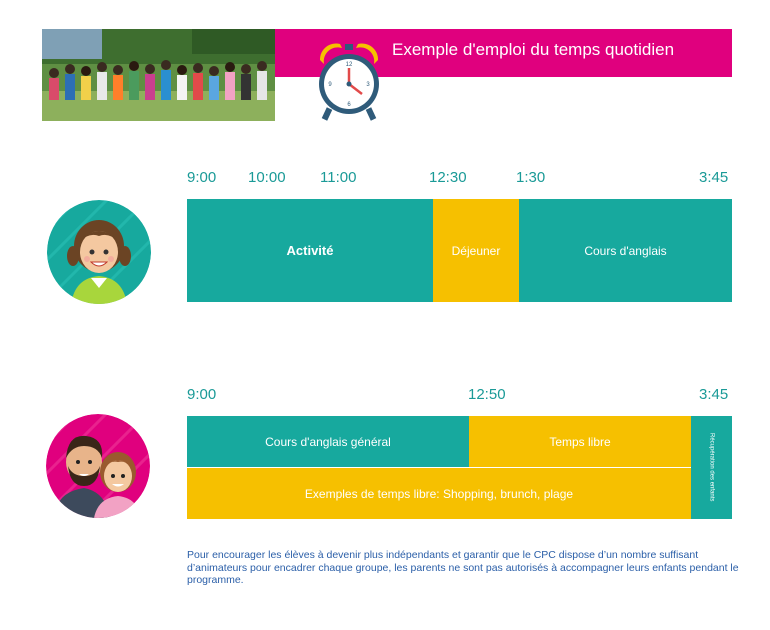 The image size is (770, 630). I want to click on svg-text: 3, so click(368, 85).